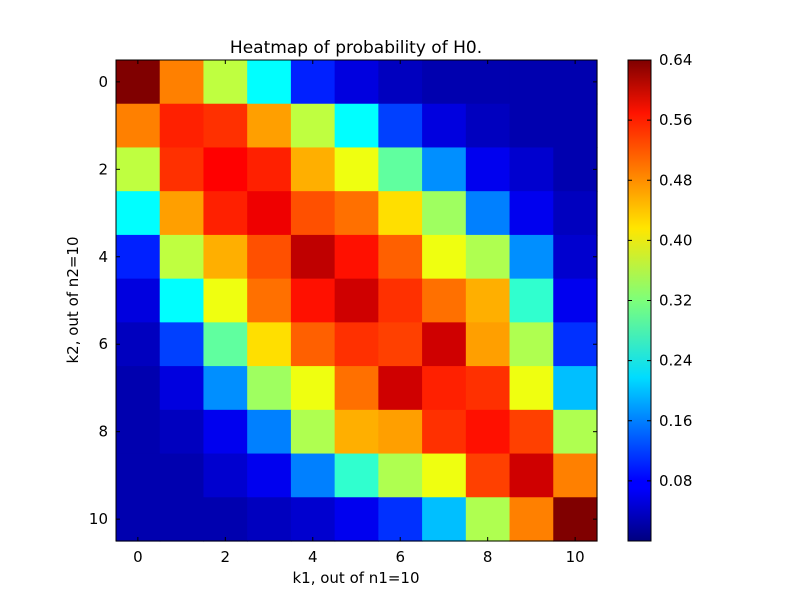 This screenshot has height=600, width=800. I want to click on y-tick-label: 0, so click(103, 82).